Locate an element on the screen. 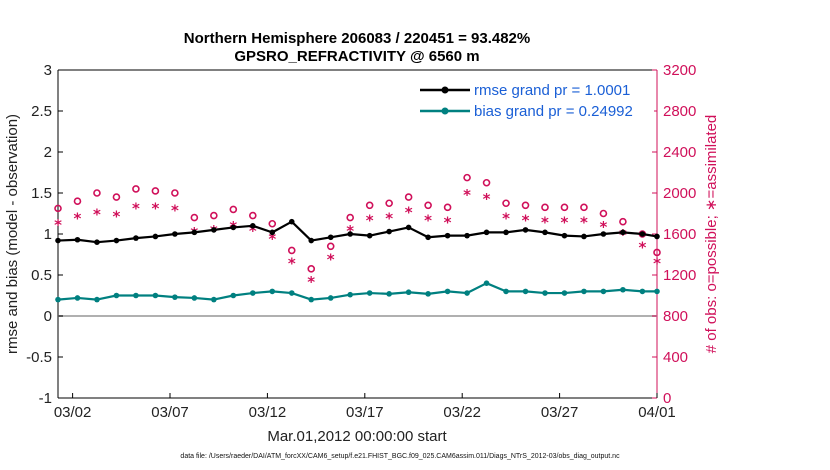 The width and height of the screenshot is (830, 470). y-axis-label-right: # of obs: o=possible; ∗=assimilated is located at coordinates (711, 234).